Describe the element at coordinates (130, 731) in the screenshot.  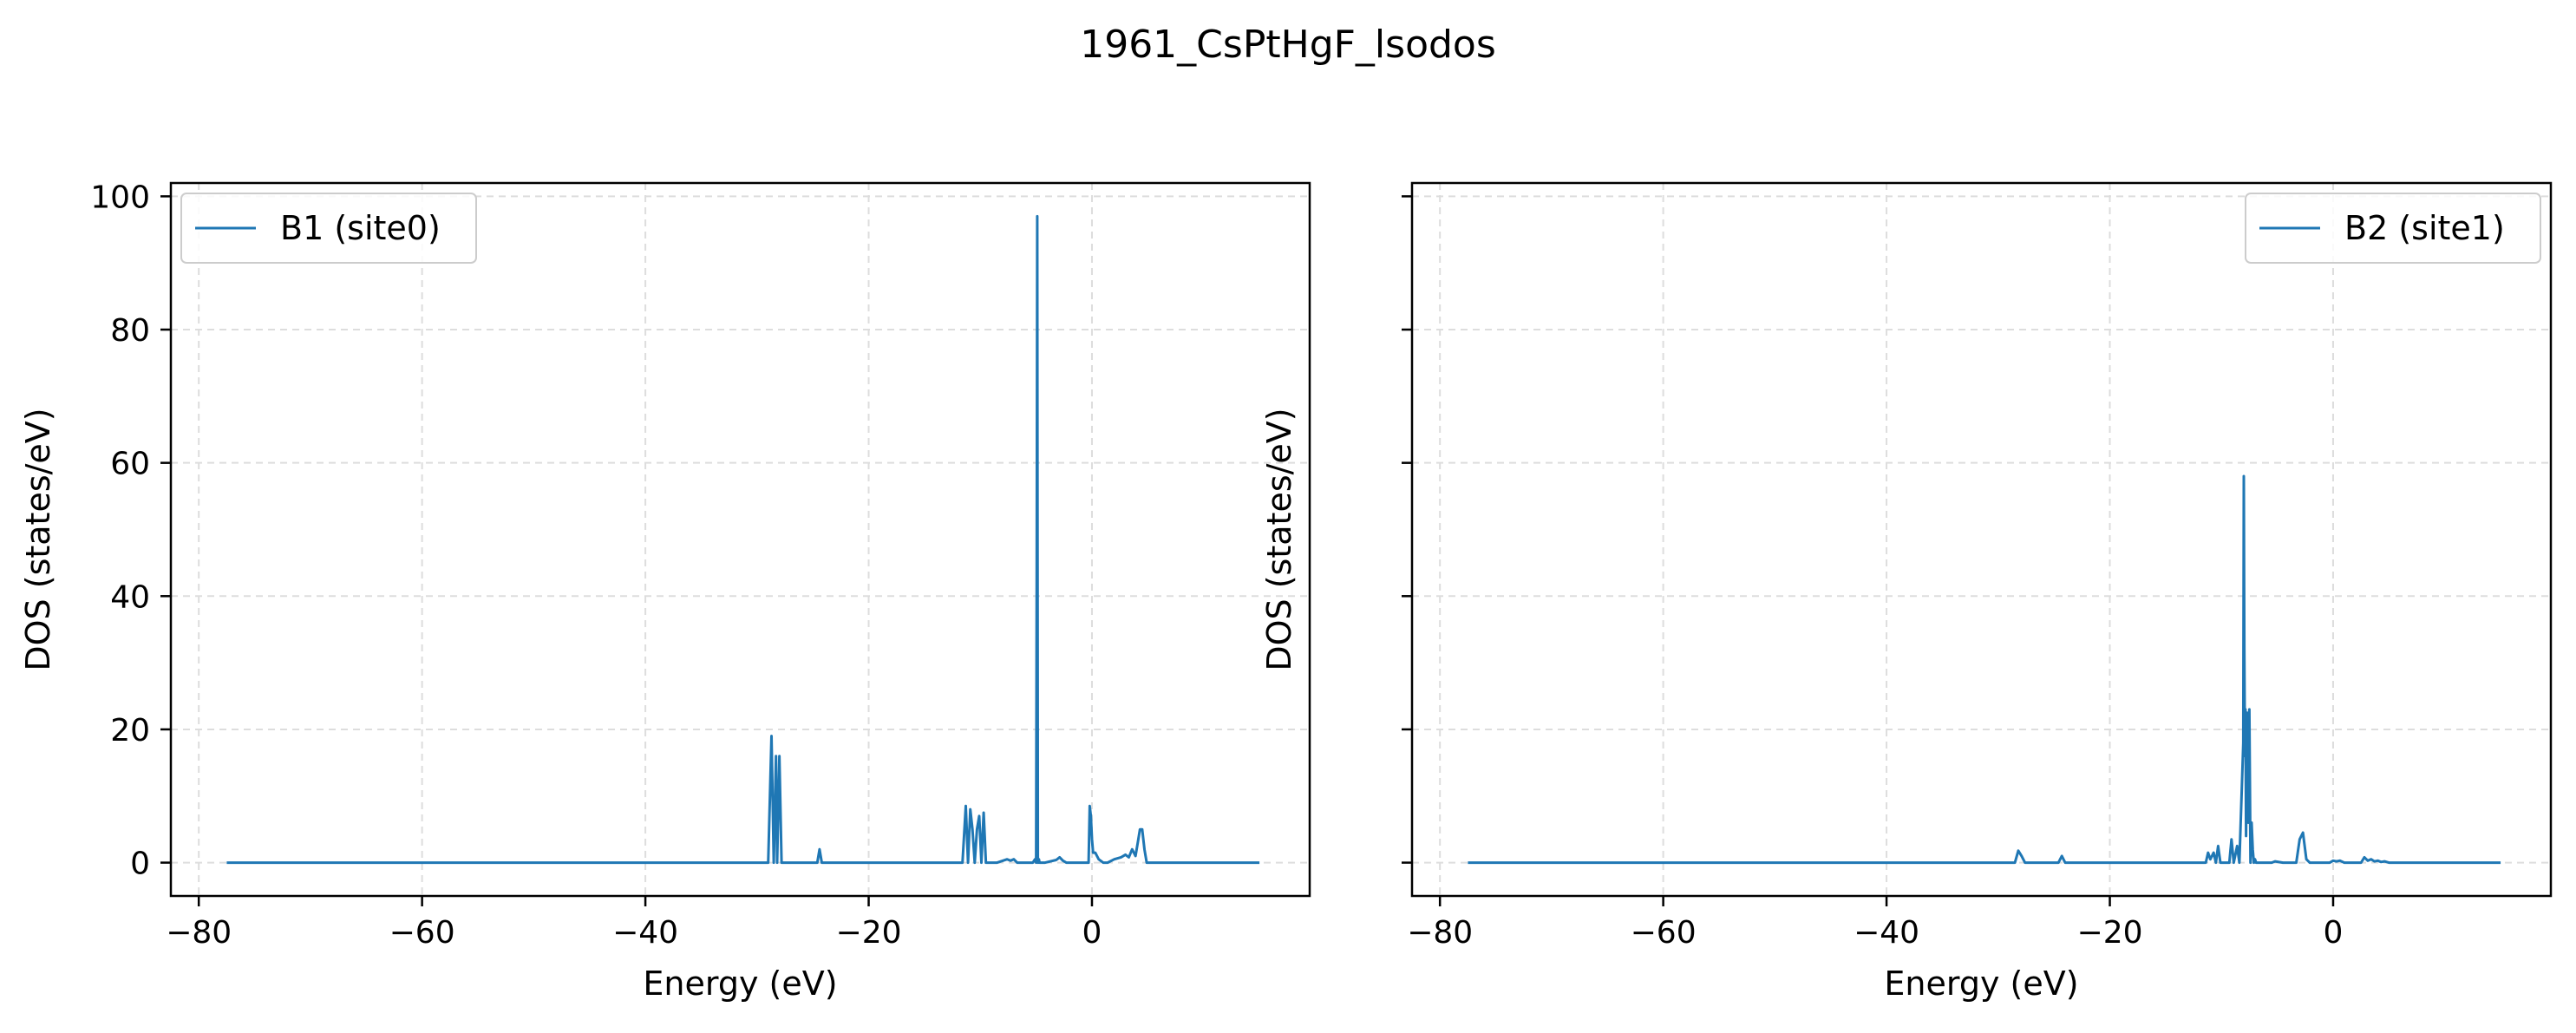
I see `y-tick-label: 20` at that location.